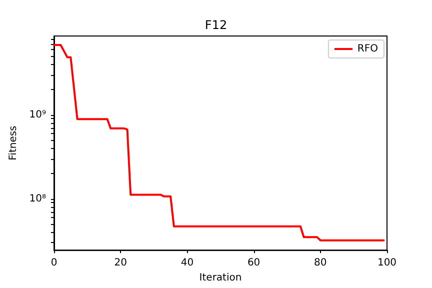 This screenshot has height=288, width=432. Describe the element at coordinates (187, 263) in the screenshot. I see `x-tick-label: 40` at that location.